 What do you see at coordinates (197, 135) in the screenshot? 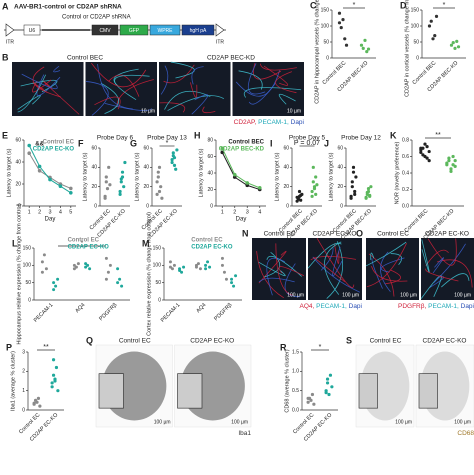
I see `panel-label: H` at bounding box center [197, 135].